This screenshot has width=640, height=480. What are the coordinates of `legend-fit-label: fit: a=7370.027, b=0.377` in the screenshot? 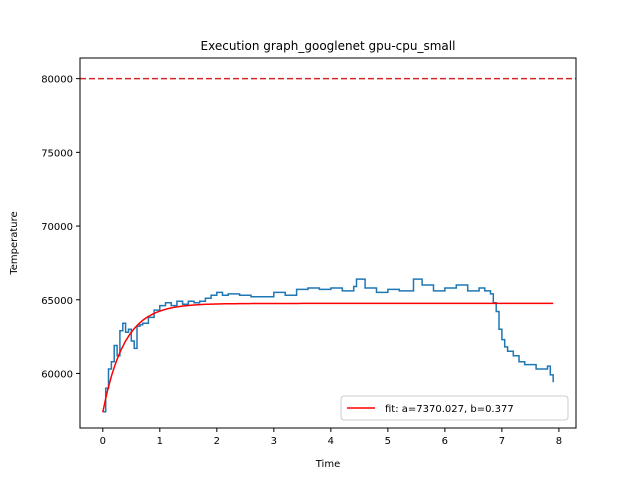 It's located at (449, 409).